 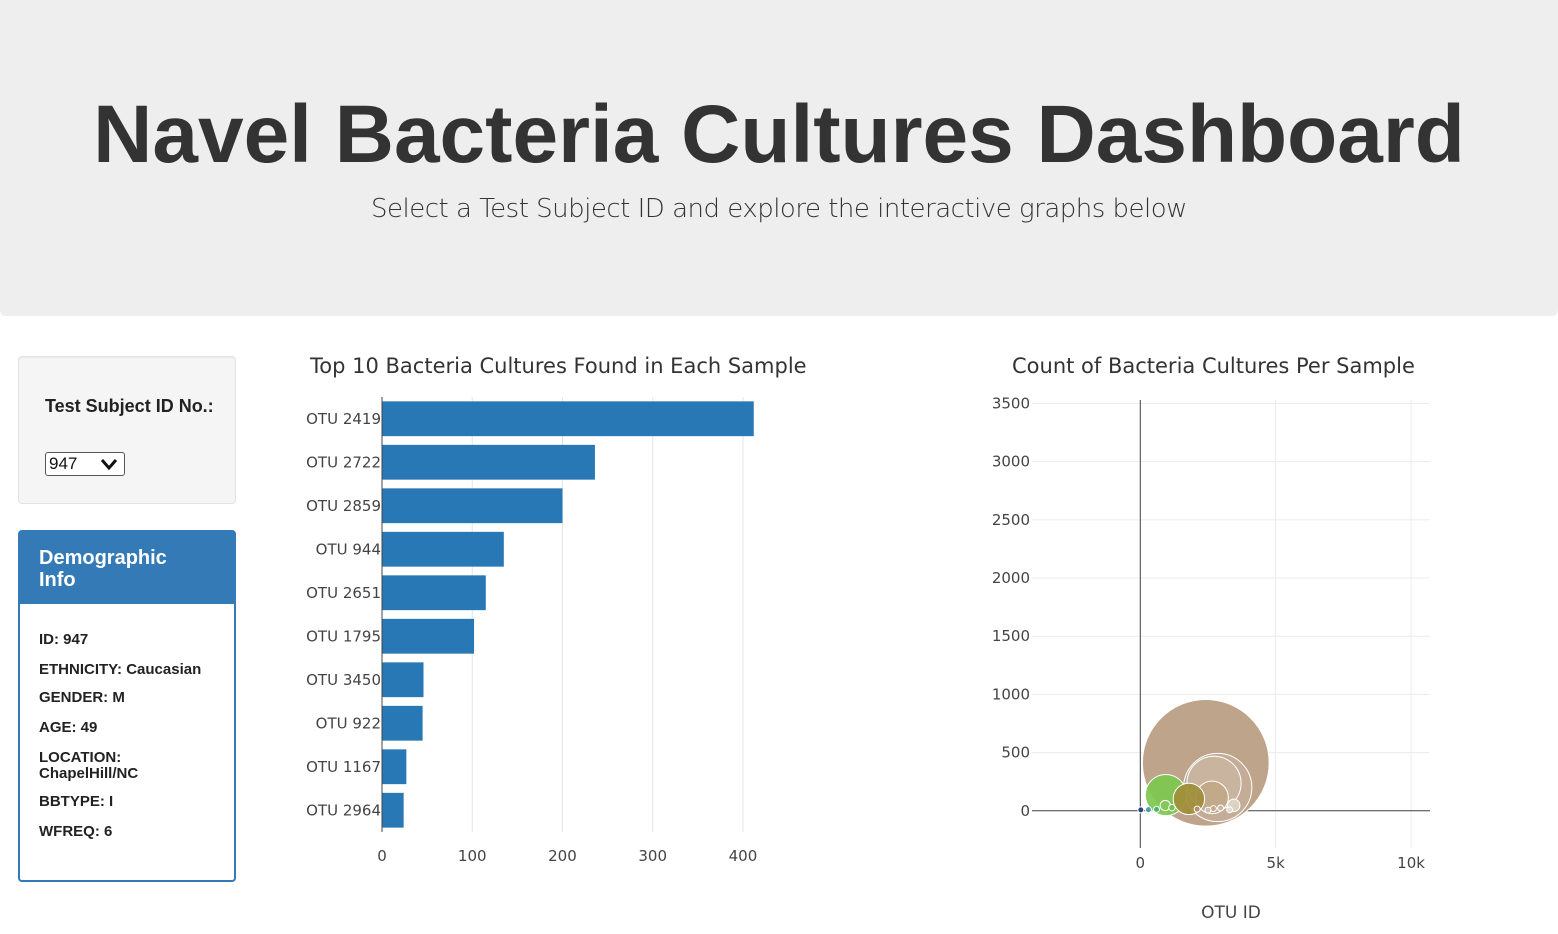 I want to click on bar-x-tick-label: 400, so click(x=743, y=856).